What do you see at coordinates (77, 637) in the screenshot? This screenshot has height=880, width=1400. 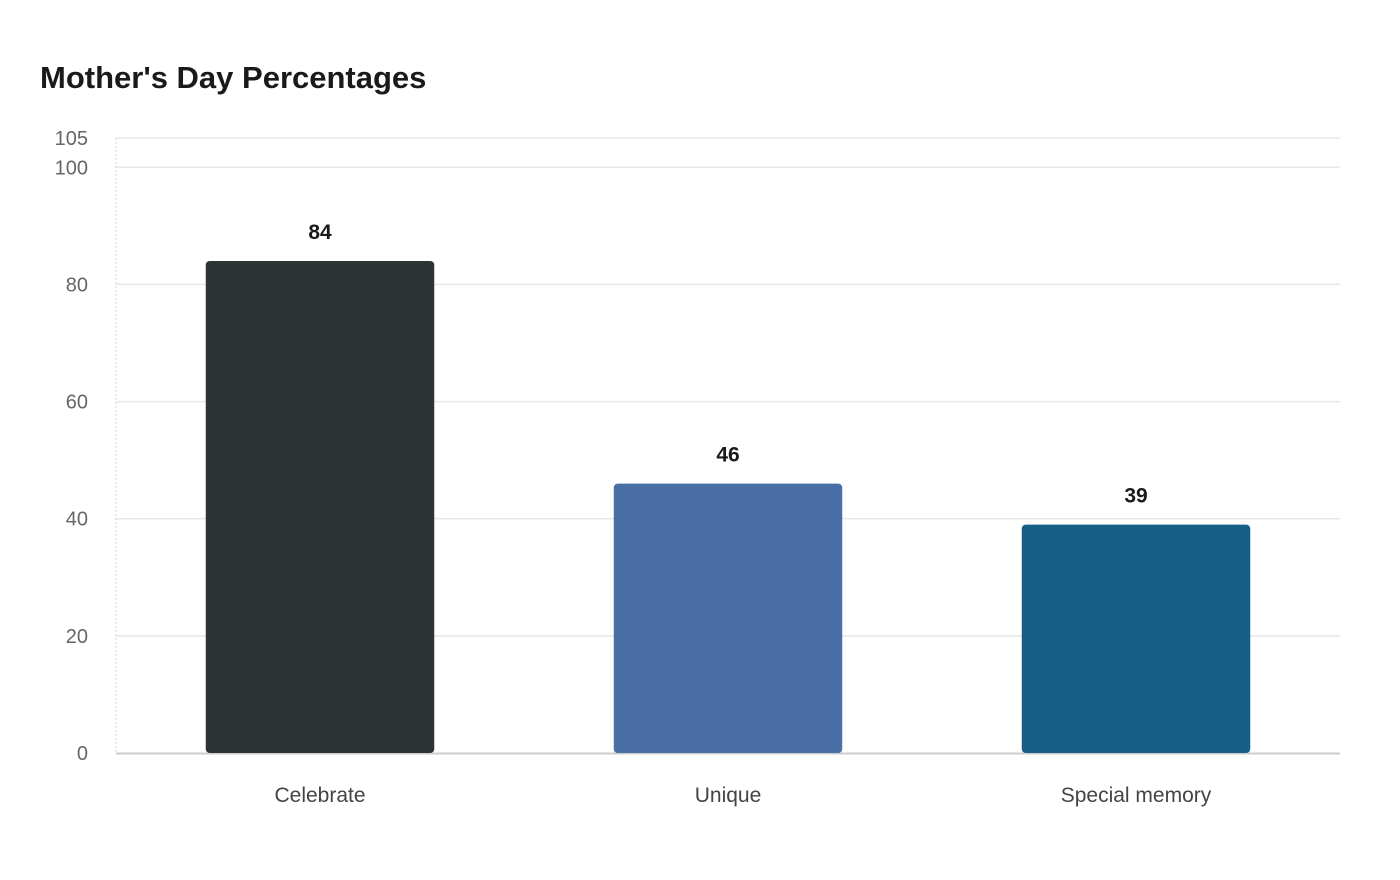 I see `y-tick-label: 20` at bounding box center [77, 637].